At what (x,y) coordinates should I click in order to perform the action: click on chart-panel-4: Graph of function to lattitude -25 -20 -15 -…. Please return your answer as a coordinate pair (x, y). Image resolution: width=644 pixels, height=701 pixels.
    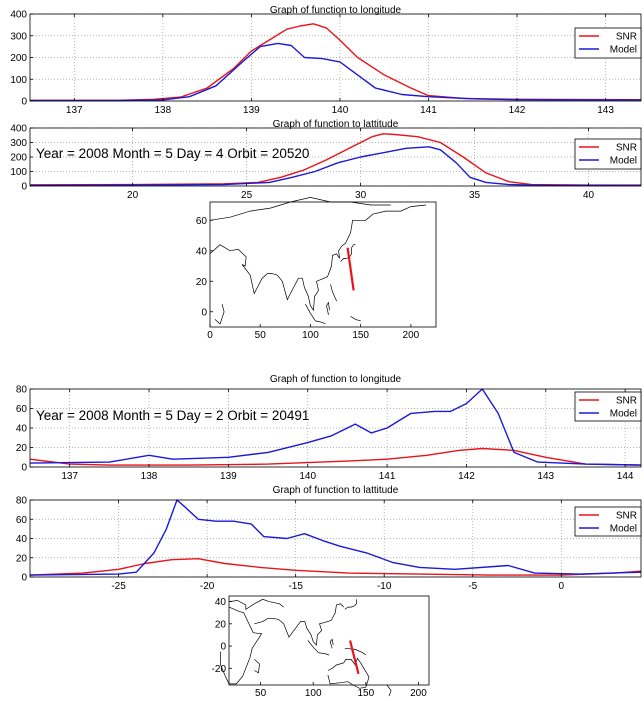
    Looking at the image, I should click on (329, 538).